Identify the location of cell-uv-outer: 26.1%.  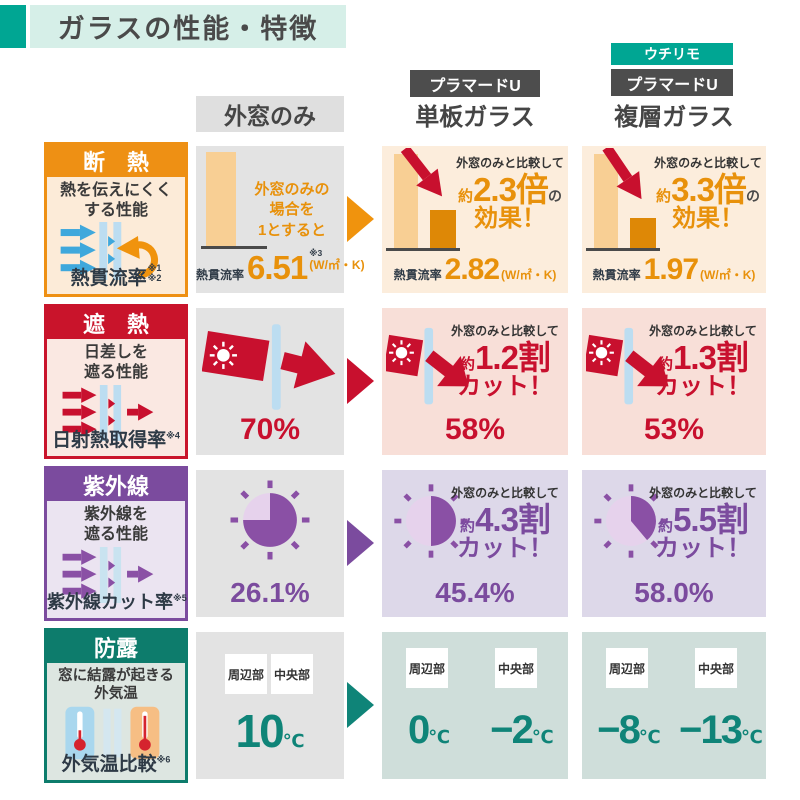
(270, 543).